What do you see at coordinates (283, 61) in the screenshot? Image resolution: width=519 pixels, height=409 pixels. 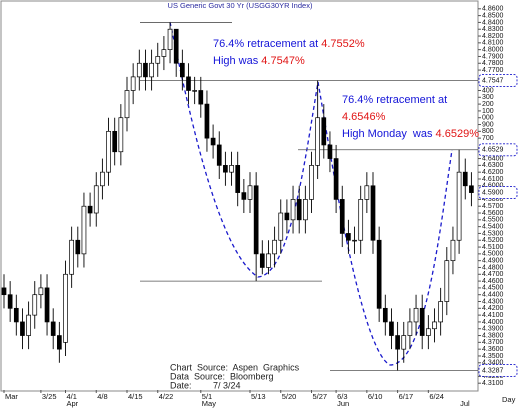 I see `annotation-part: 4.7547%` at bounding box center [283, 61].